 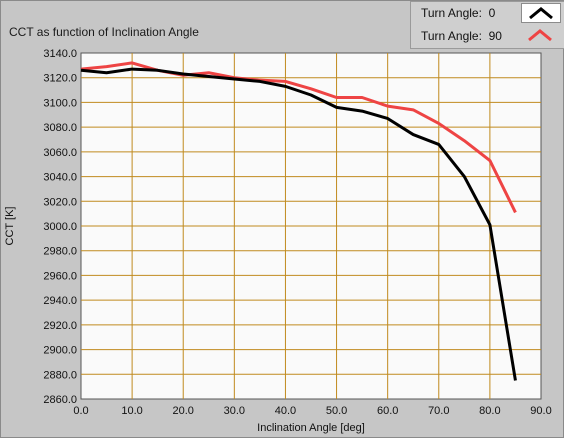 I want to click on x-axis-label: Inclination Angle [deg], so click(x=311, y=428).